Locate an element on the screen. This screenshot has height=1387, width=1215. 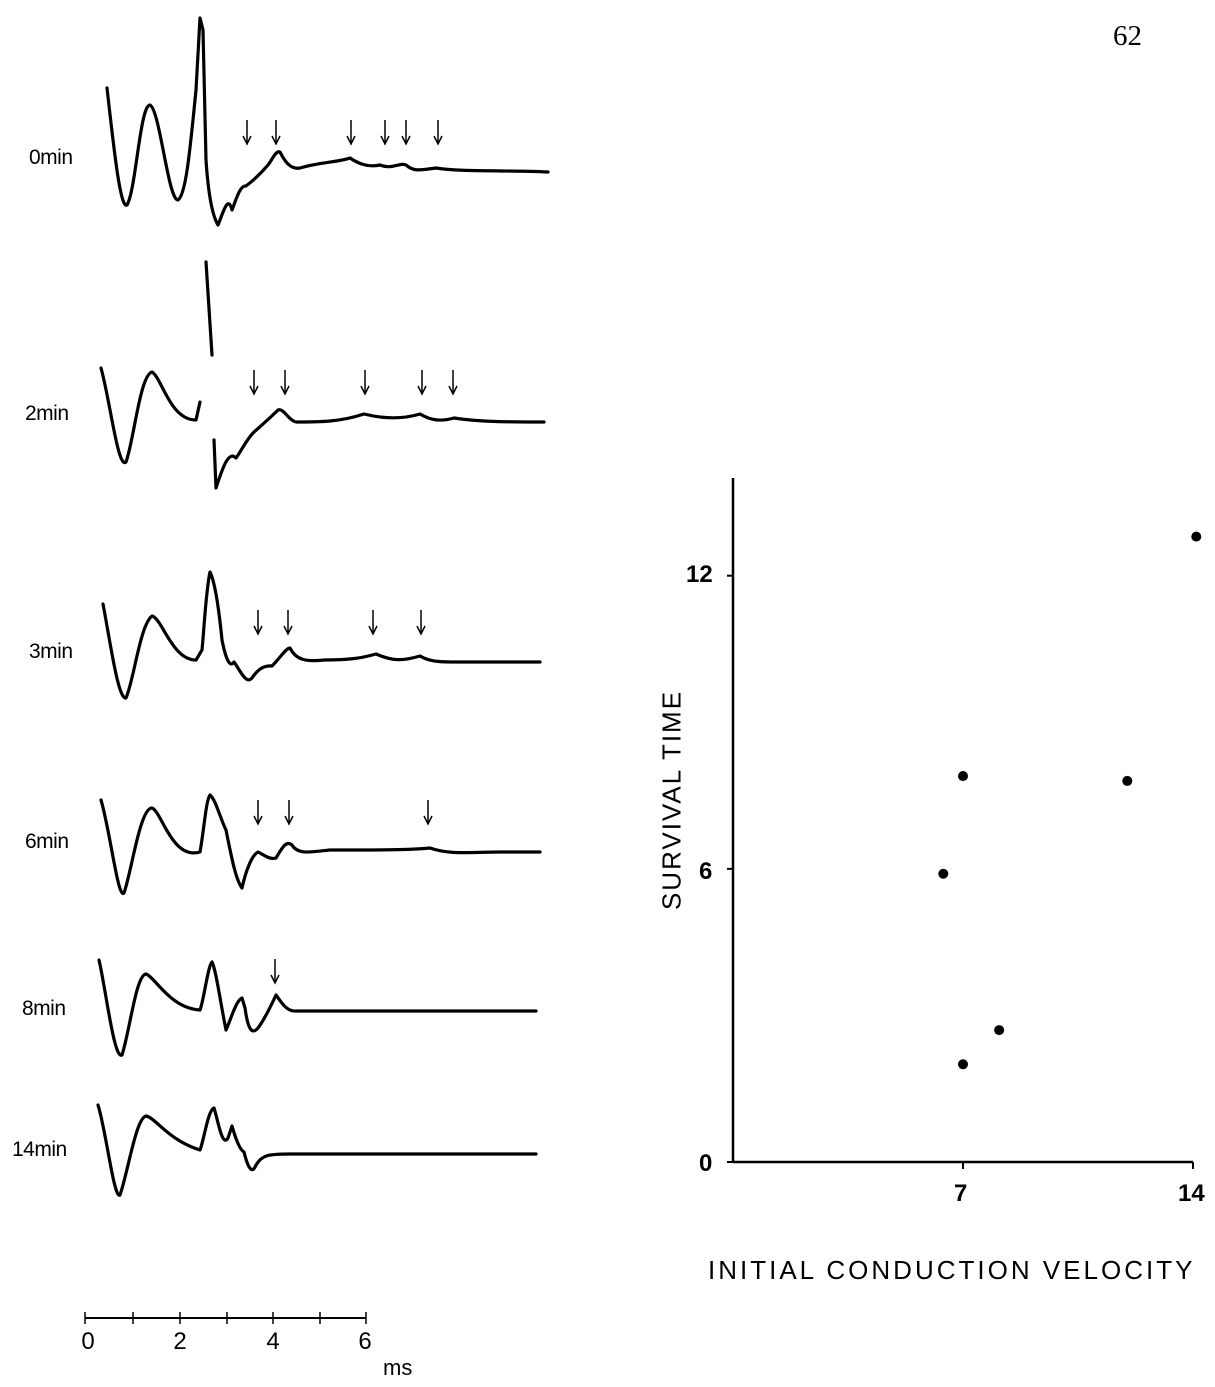
trace-label-0min: 0min is located at coordinates (51, 157).